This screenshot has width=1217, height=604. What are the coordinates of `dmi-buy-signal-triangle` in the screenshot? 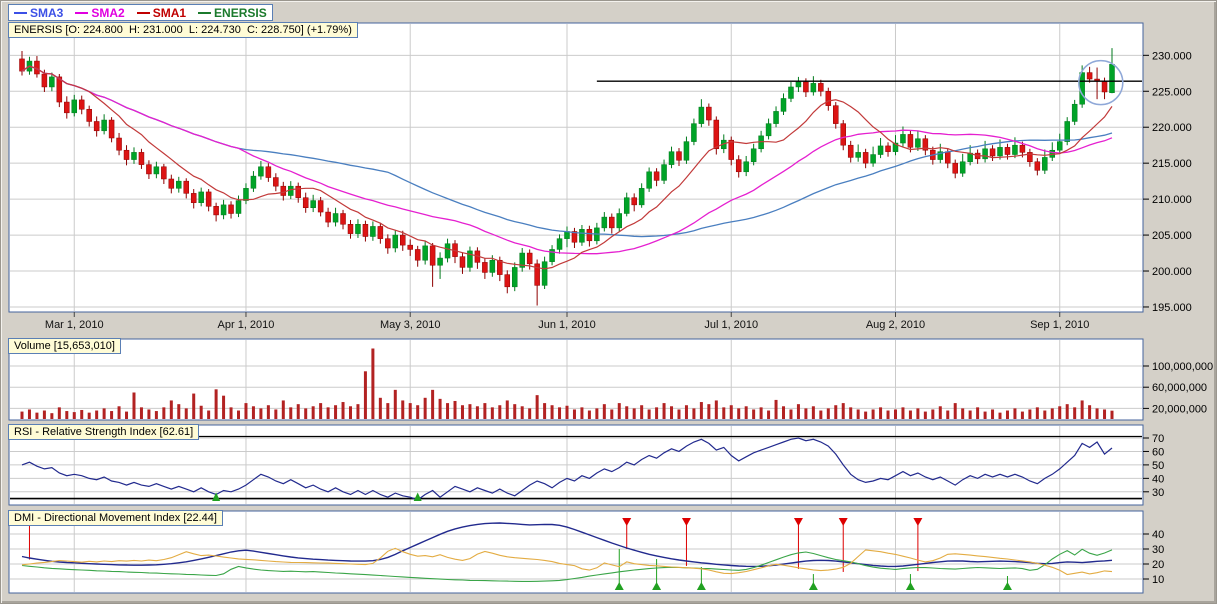 It's located at (1007, 586).